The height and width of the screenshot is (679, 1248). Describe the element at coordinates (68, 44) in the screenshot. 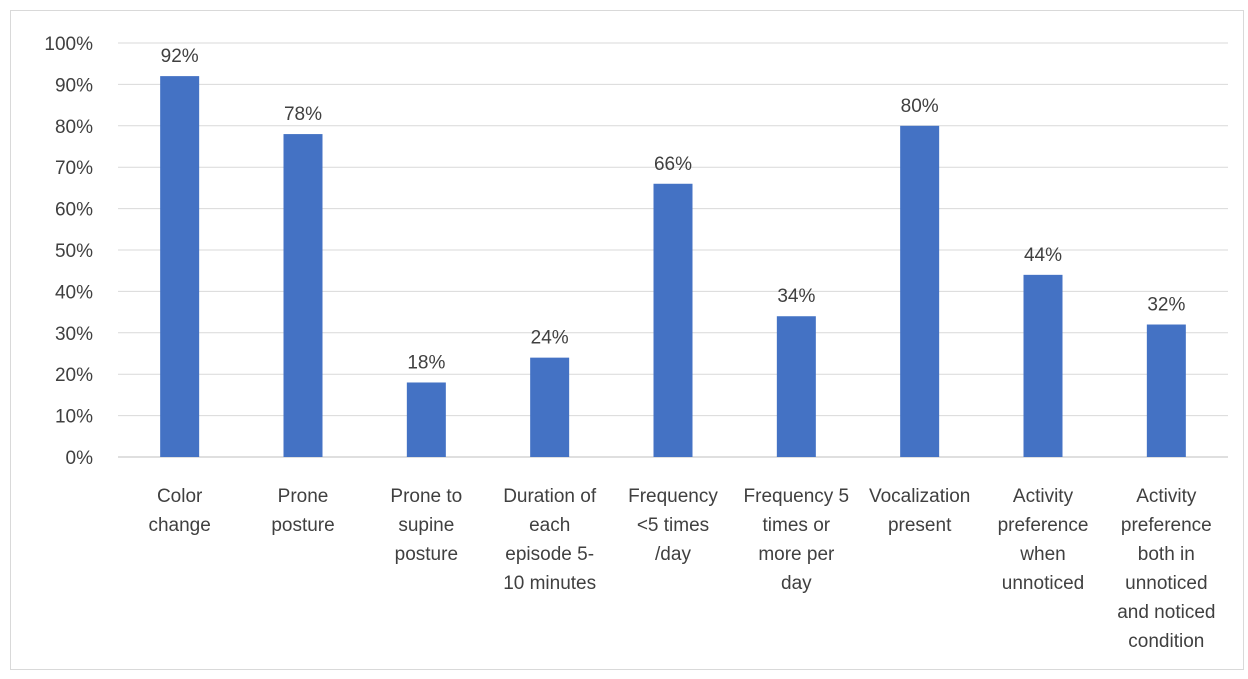

I see `y-tick-label: 100%` at that location.